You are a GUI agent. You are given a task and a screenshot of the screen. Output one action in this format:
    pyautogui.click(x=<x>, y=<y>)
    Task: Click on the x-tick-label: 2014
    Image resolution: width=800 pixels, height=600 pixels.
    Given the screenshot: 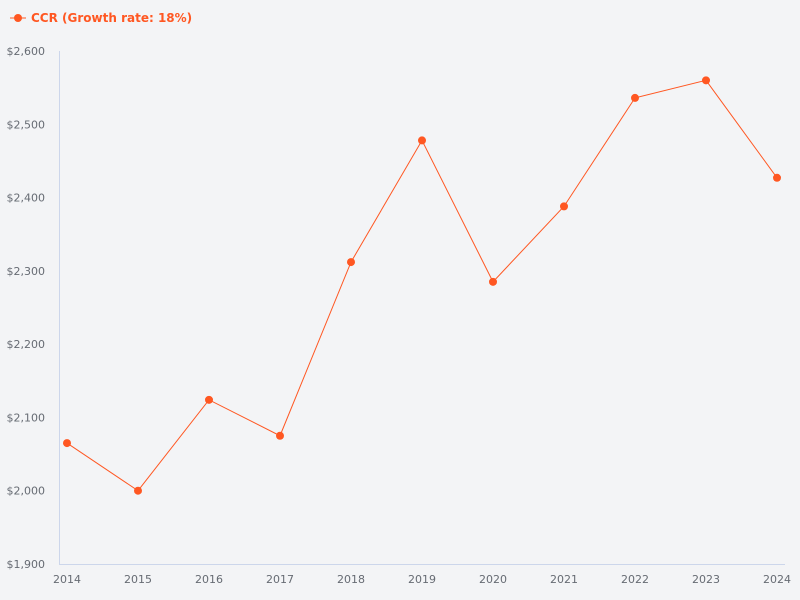 What is the action you would take?
    pyautogui.click(x=67, y=579)
    